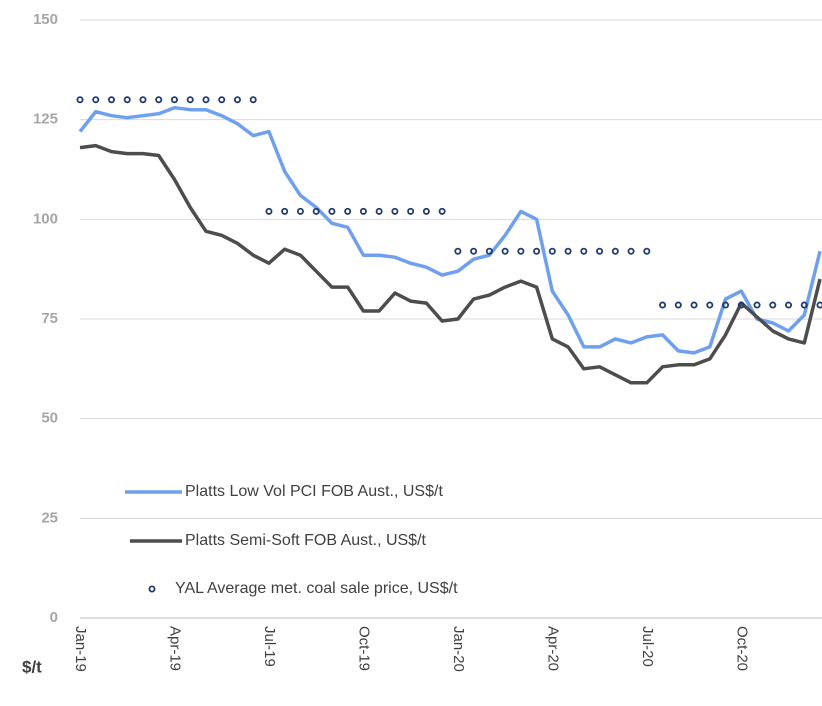  Describe the element at coordinates (552, 648) in the screenshot. I see `x-tick-label: Apr-20` at that location.